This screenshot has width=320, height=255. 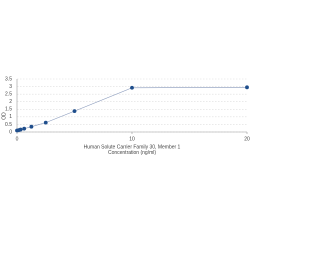 What do you see at coordinates (132, 109) in the screenshot?
I see `series-line` at bounding box center [132, 109].